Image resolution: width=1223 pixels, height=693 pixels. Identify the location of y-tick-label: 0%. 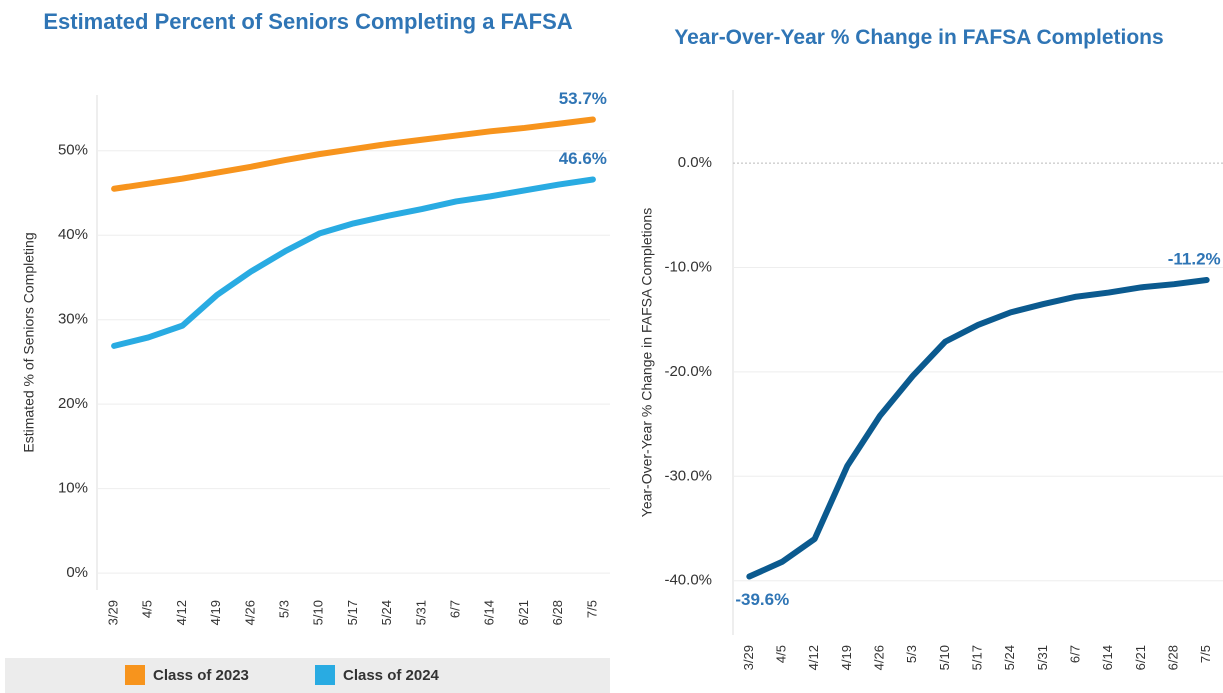
(77, 572).